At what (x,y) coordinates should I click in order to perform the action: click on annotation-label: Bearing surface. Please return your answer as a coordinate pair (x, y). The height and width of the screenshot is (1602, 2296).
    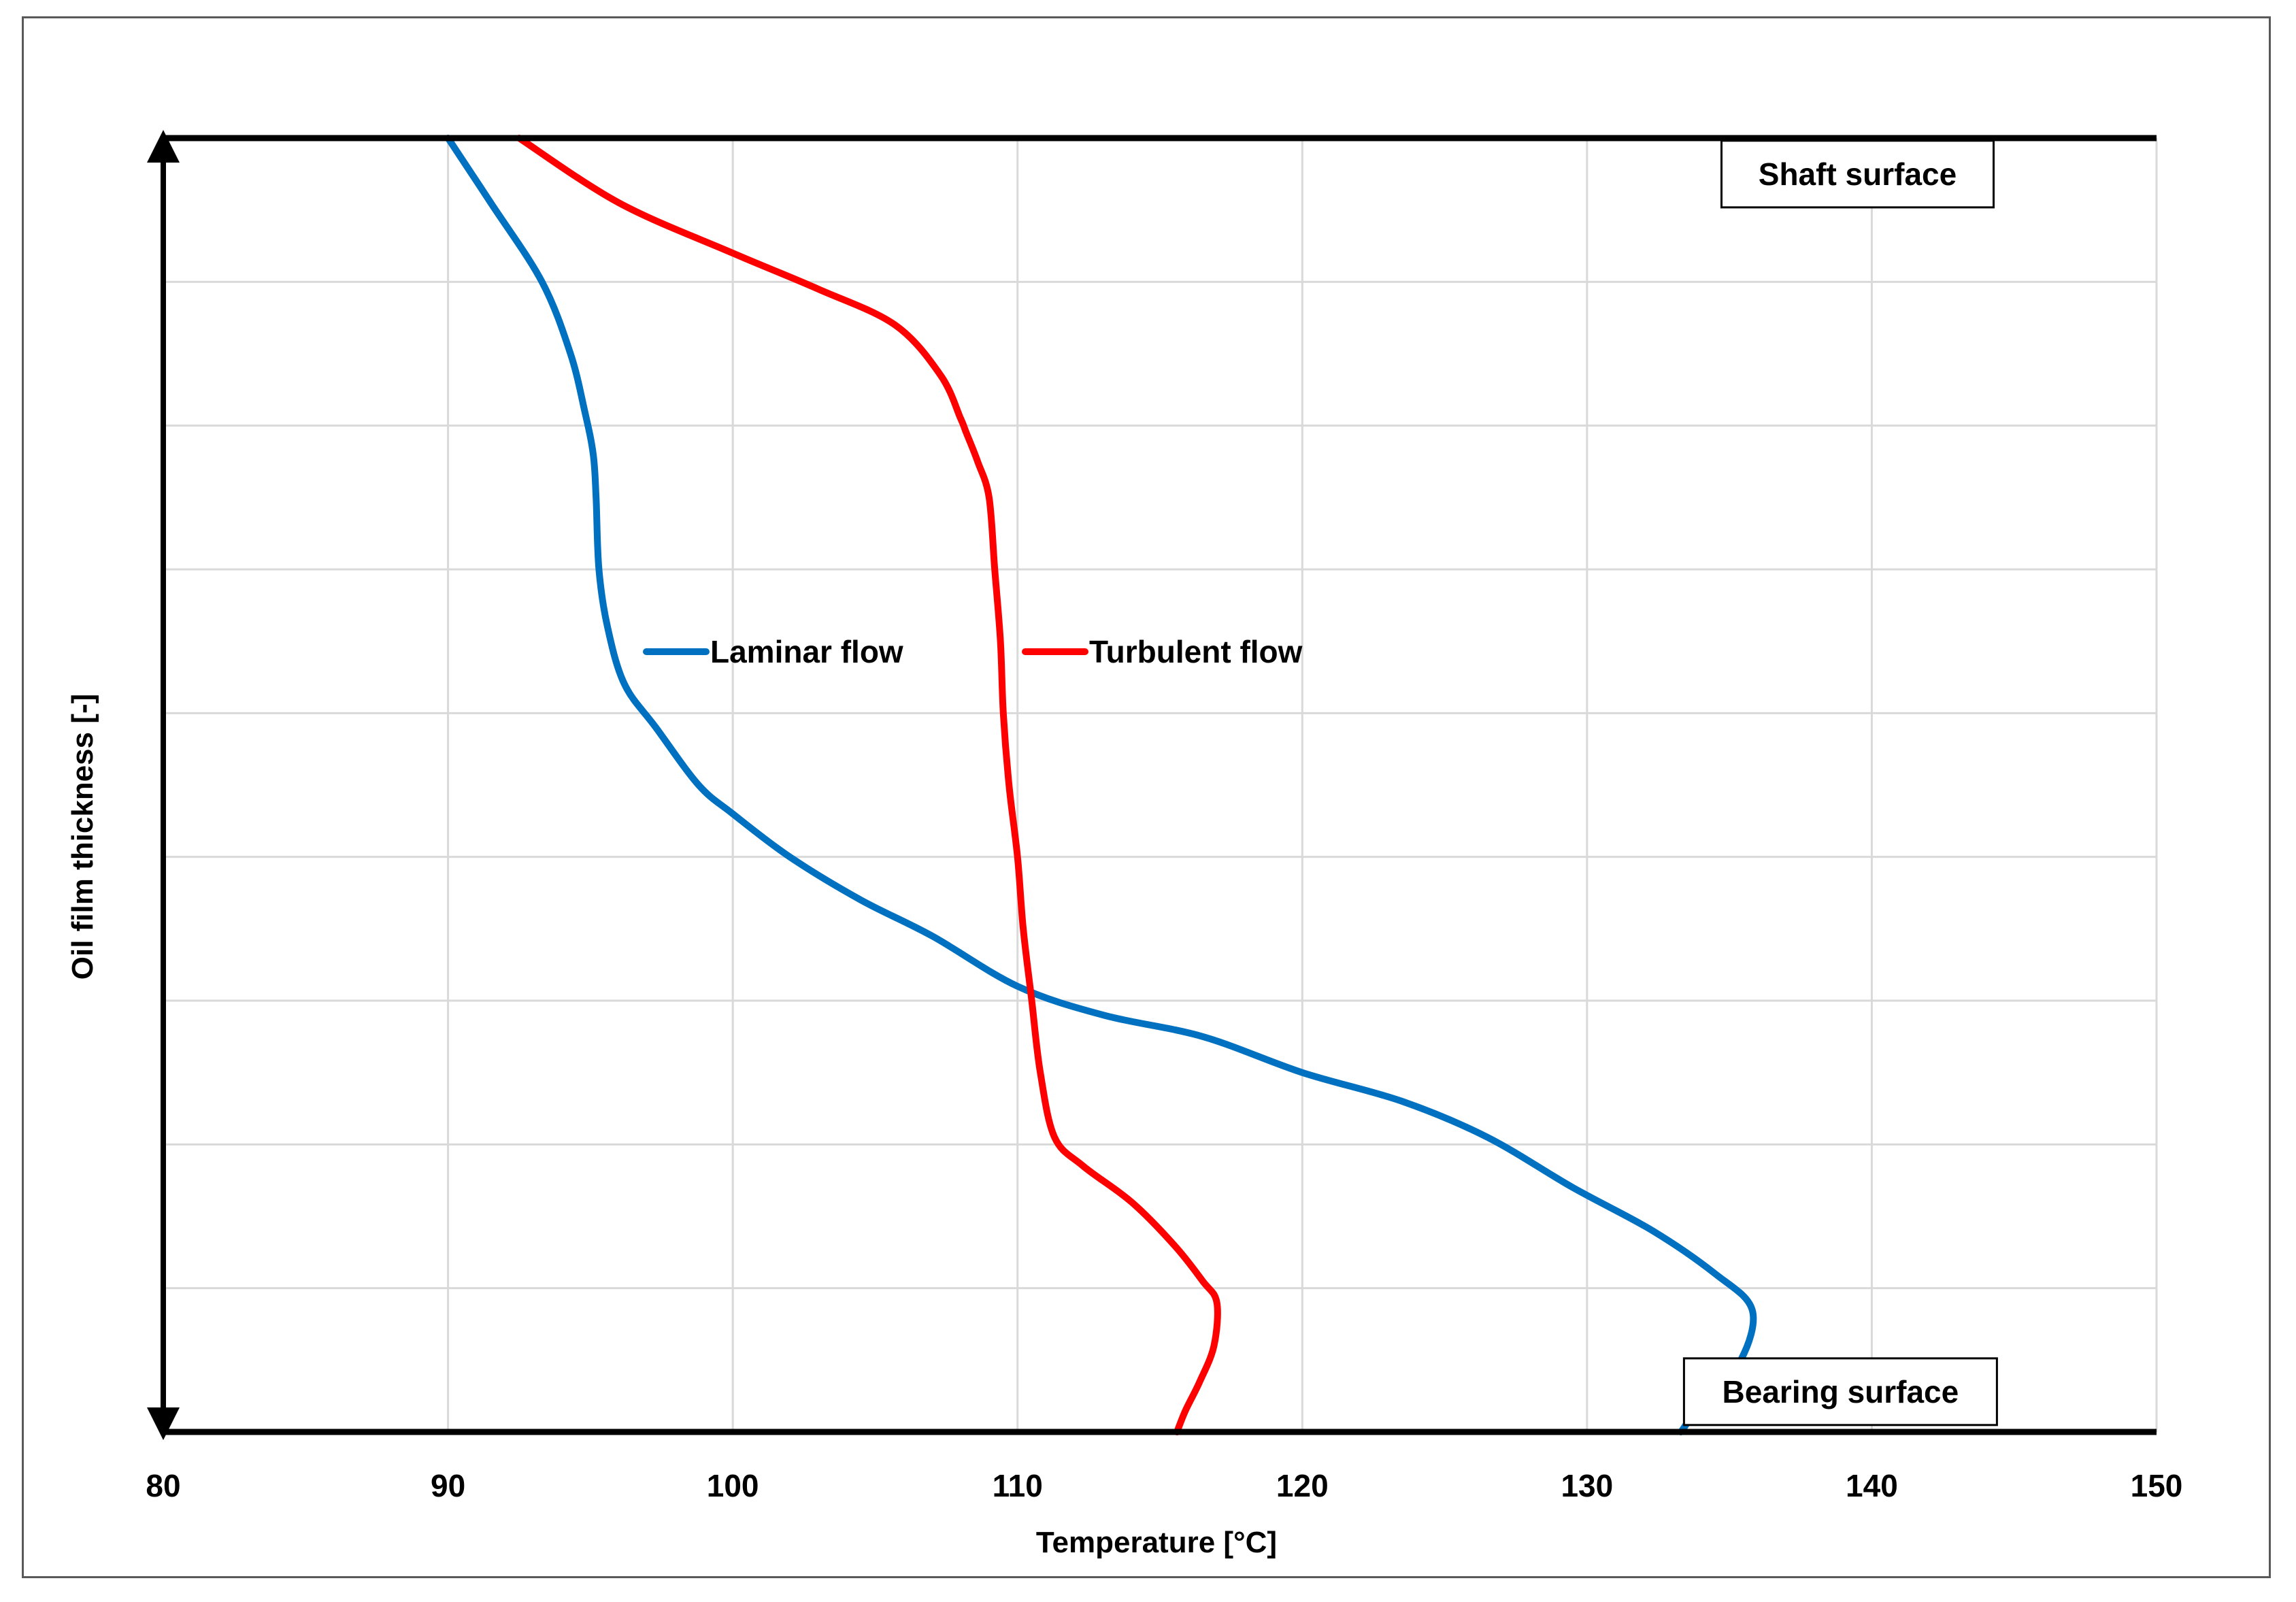
    Looking at the image, I should click on (1841, 1391).